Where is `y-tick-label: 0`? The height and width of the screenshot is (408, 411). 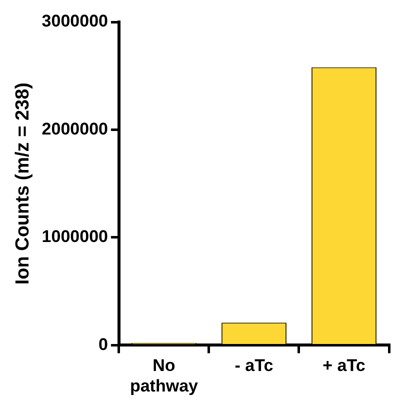
y-tick-label: 0 is located at coordinates (103, 344).